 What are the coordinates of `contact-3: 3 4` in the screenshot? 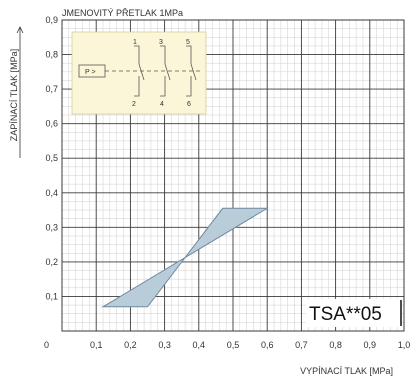 It's located at (165, 73).